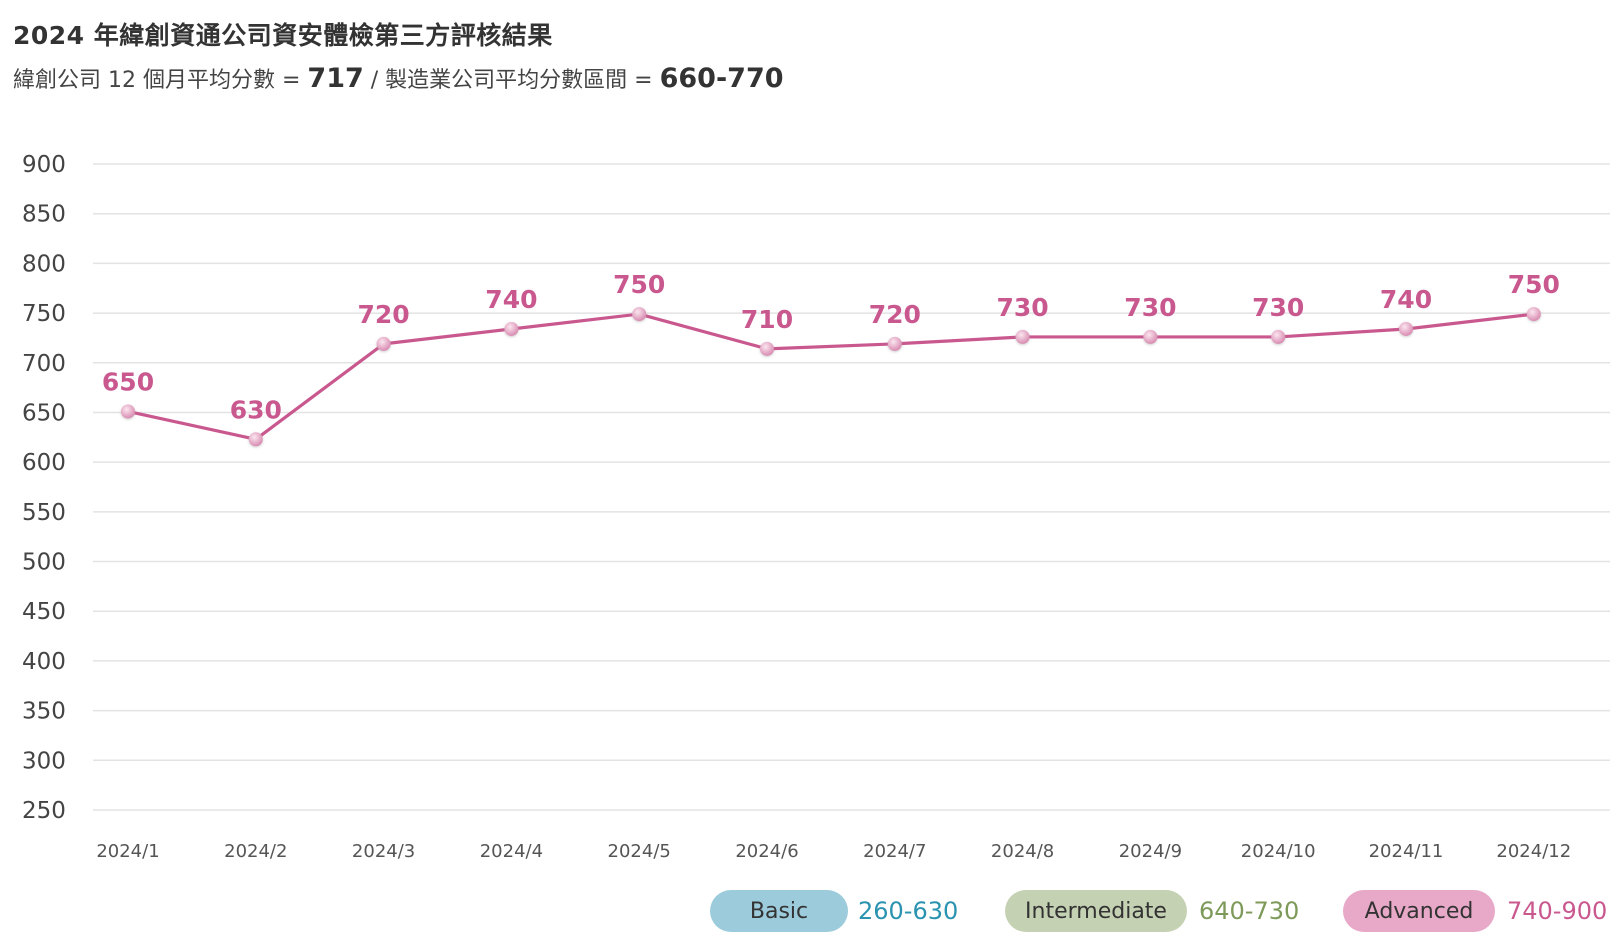 Image resolution: width=1620 pixels, height=948 pixels. I want to click on y-tick-label: 650, so click(44, 413).